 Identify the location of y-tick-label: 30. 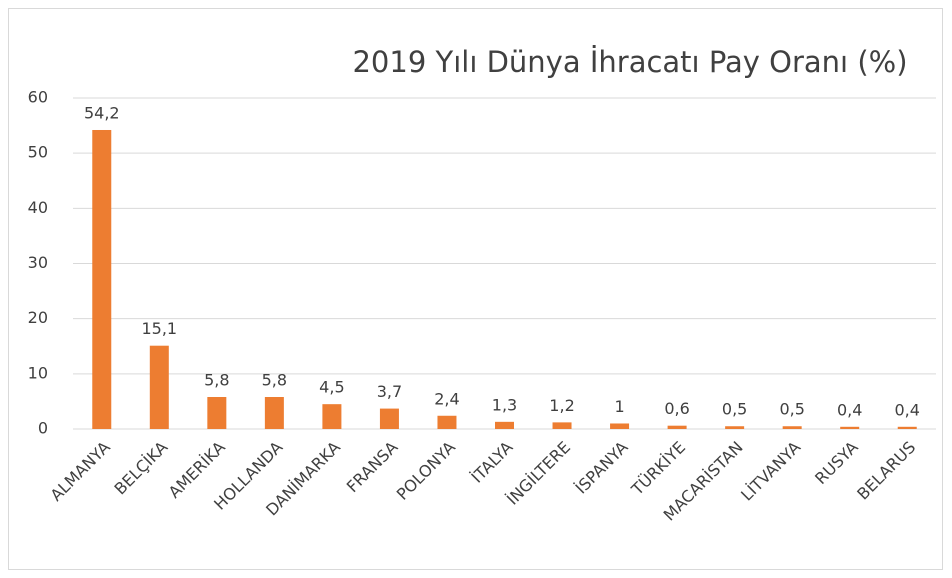
(38, 262).